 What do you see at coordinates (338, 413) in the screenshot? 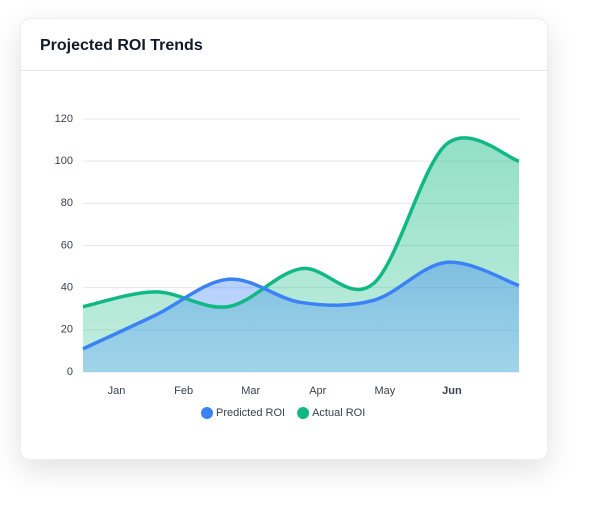
I see `legend-label: Actual ROI` at bounding box center [338, 413].